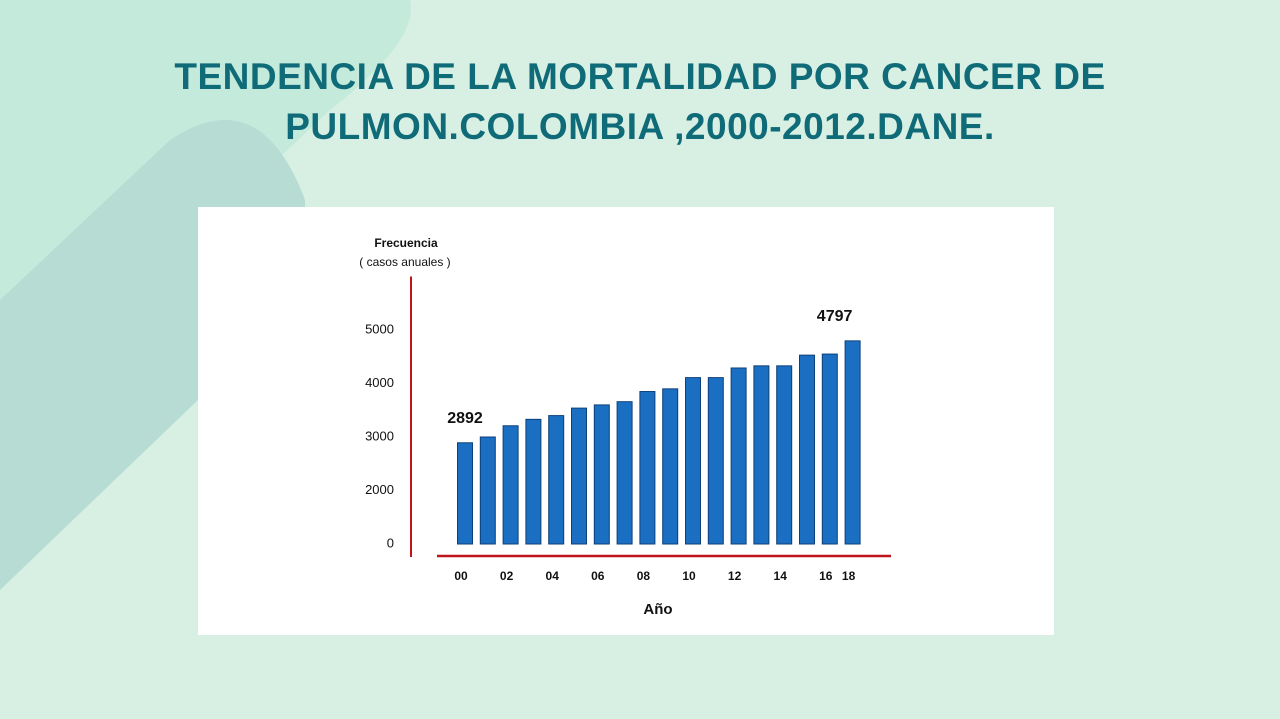 Image resolution: width=1280 pixels, height=719 pixels. What do you see at coordinates (849, 576) in the screenshot?
I see `x-tick-label: 18` at bounding box center [849, 576].